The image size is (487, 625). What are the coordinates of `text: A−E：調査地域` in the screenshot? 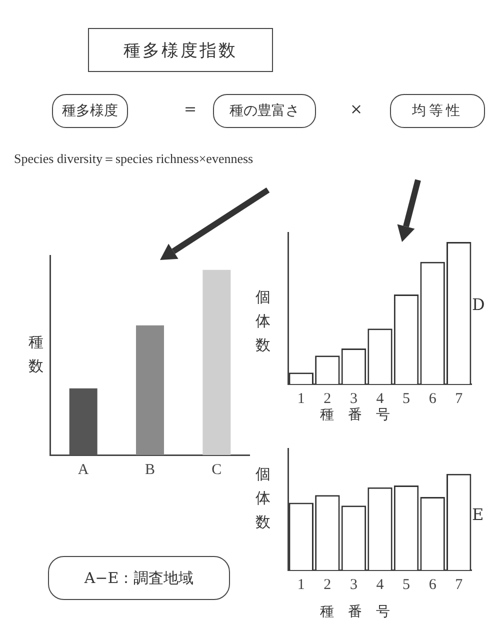 It's located at (139, 578).